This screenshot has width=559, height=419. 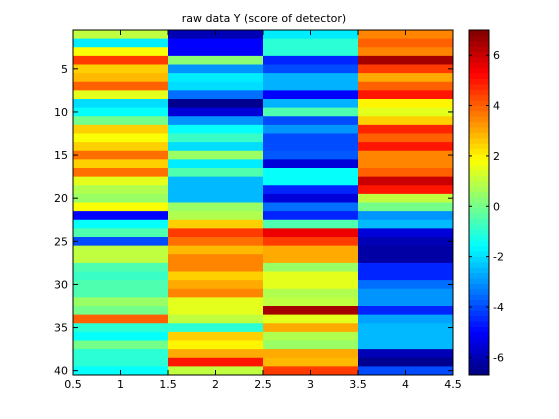 I want to click on chart-title: raw data Y (score of detector), so click(x=264, y=18).